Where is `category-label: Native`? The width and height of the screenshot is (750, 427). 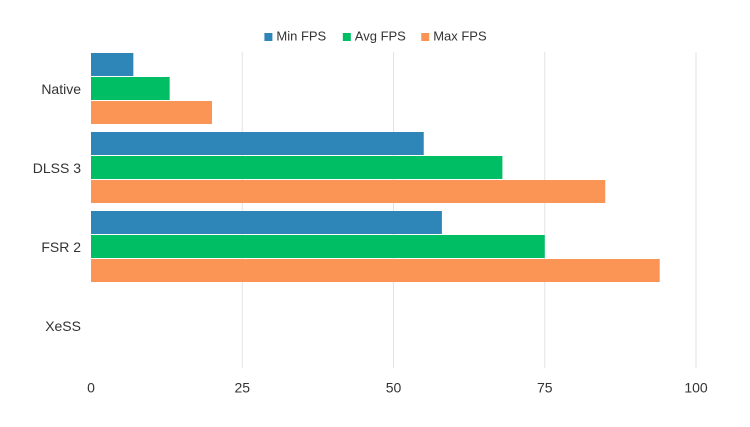 category-label: Native is located at coordinates (61, 89).